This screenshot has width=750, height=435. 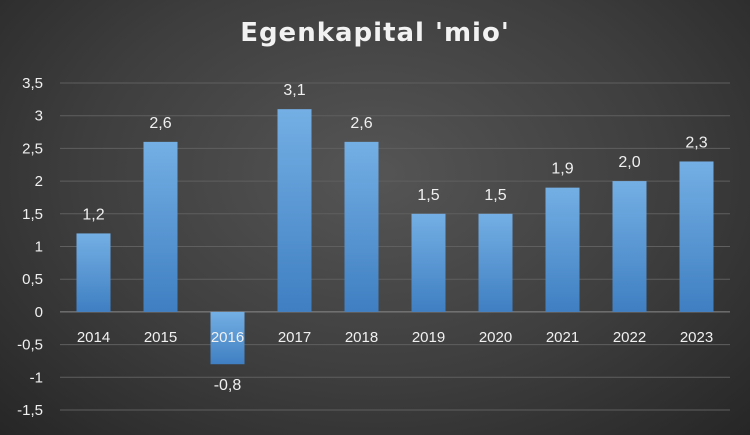 I want to click on data-label: 2,3, so click(x=696, y=142).